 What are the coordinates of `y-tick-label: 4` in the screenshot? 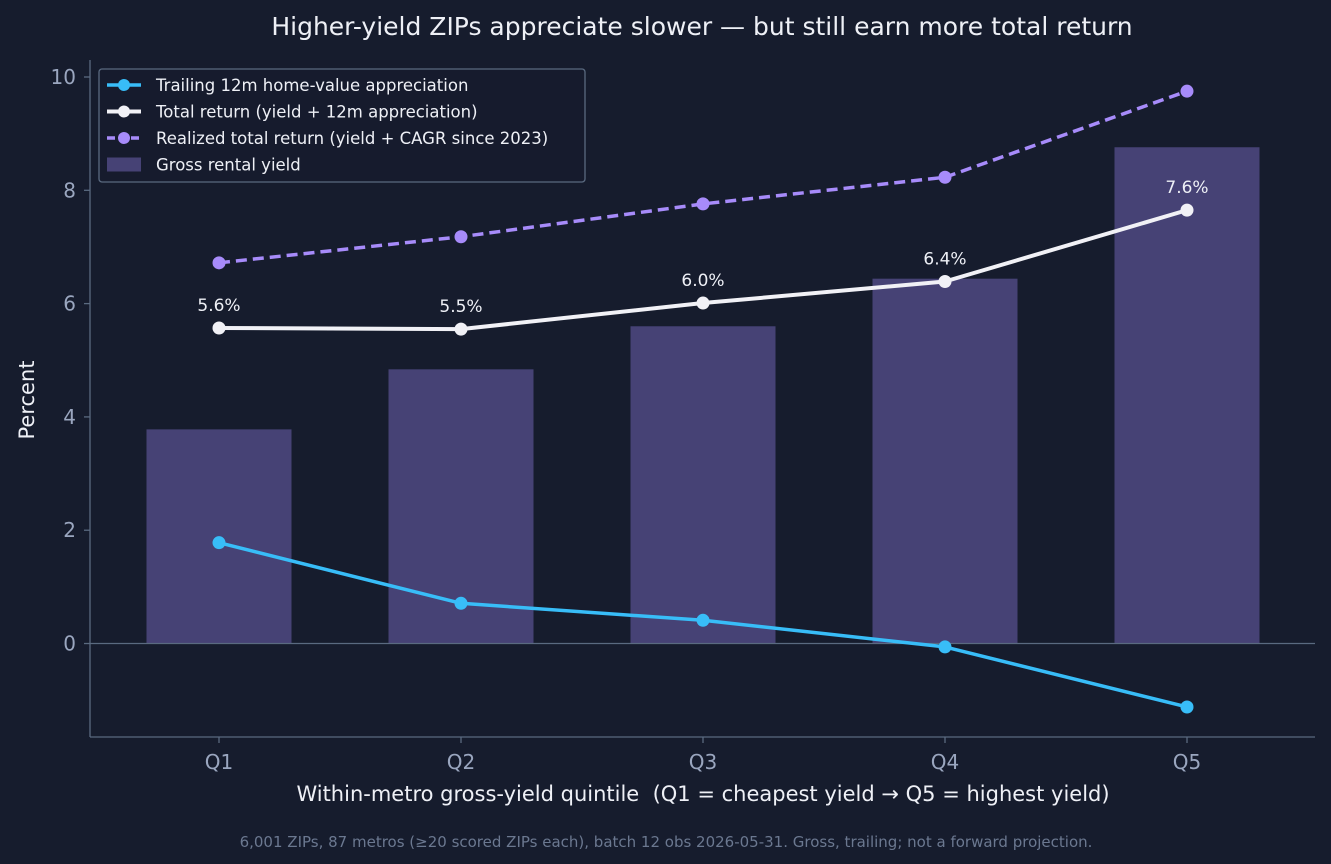 It's located at (69, 417).